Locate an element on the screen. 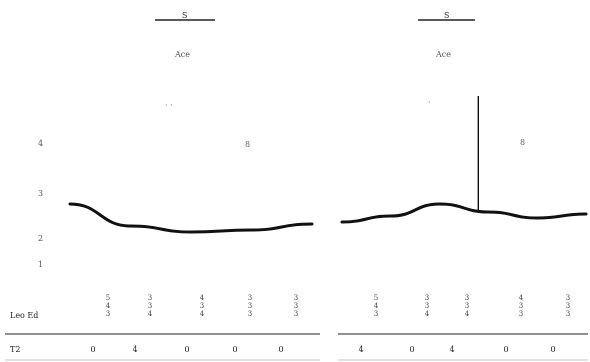 The width and height of the screenshot is (590, 362). ytick-1-3: 1 is located at coordinates (40, 264).